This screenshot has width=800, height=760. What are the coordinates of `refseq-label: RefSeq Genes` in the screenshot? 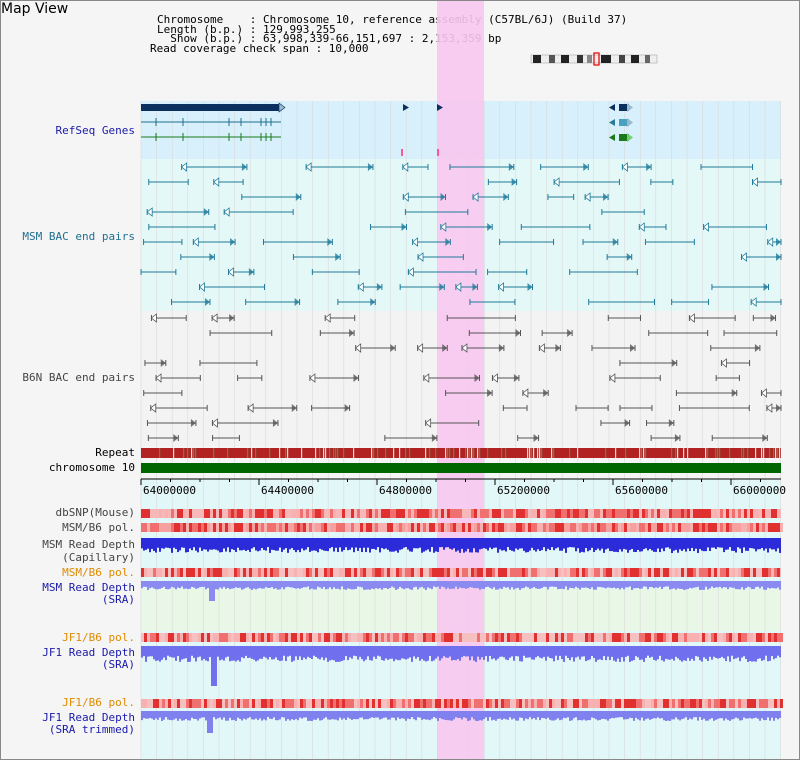 It's located at (95, 130).